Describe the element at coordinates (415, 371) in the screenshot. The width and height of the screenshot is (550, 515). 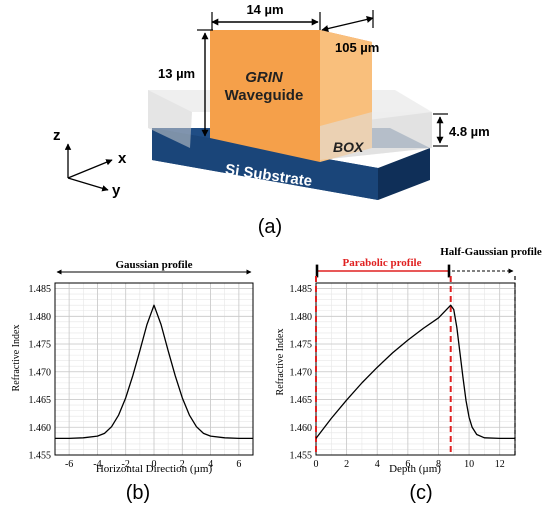
I see `chart-c-series-line` at that location.